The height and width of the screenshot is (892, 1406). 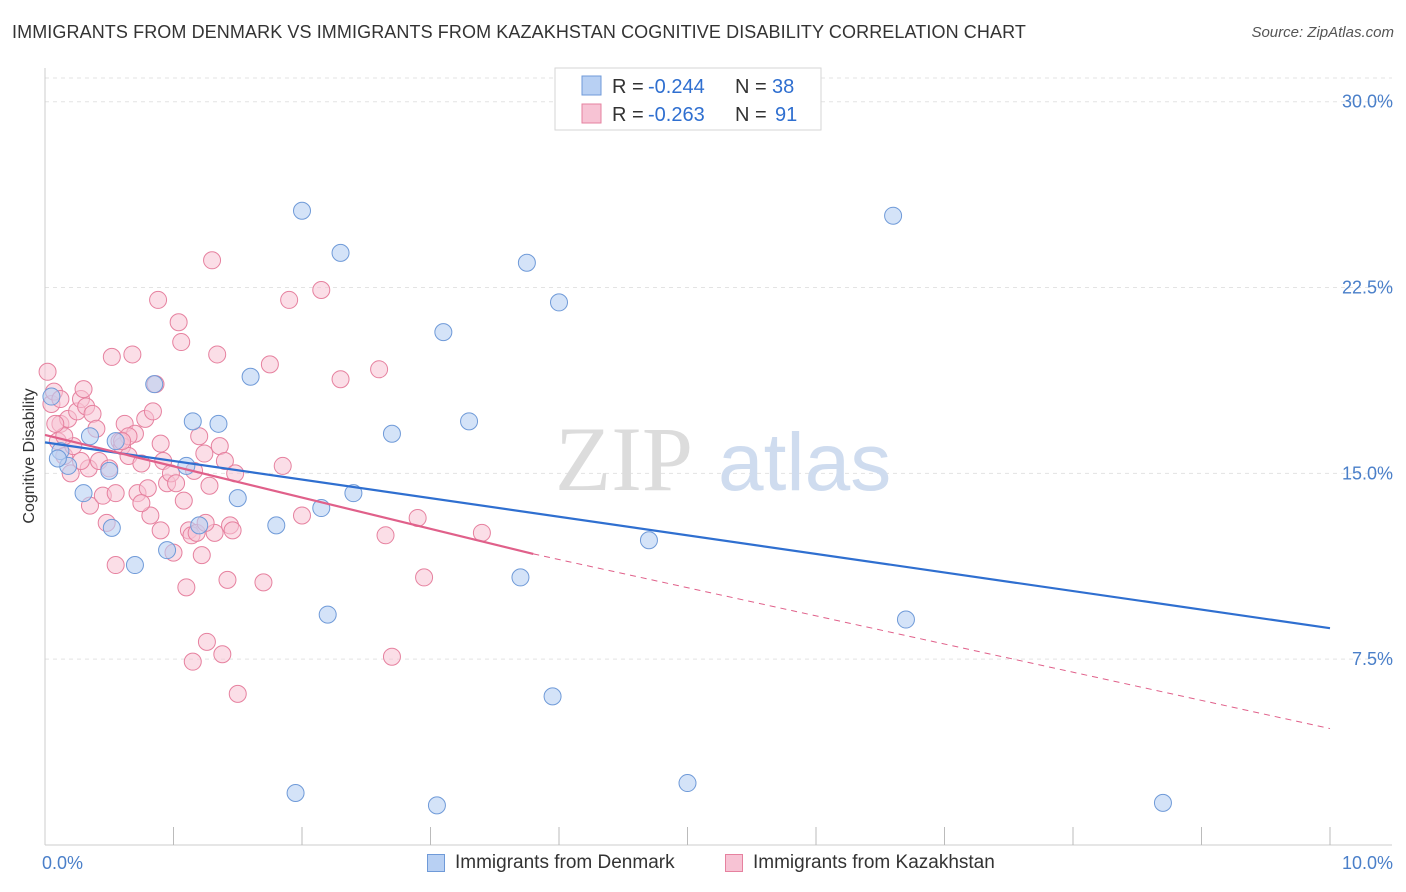 What do you see at coordinates (628, 87) in the screenshot?
I see `legend-r-label-denmark: R =` at bounding box center [628, 87].